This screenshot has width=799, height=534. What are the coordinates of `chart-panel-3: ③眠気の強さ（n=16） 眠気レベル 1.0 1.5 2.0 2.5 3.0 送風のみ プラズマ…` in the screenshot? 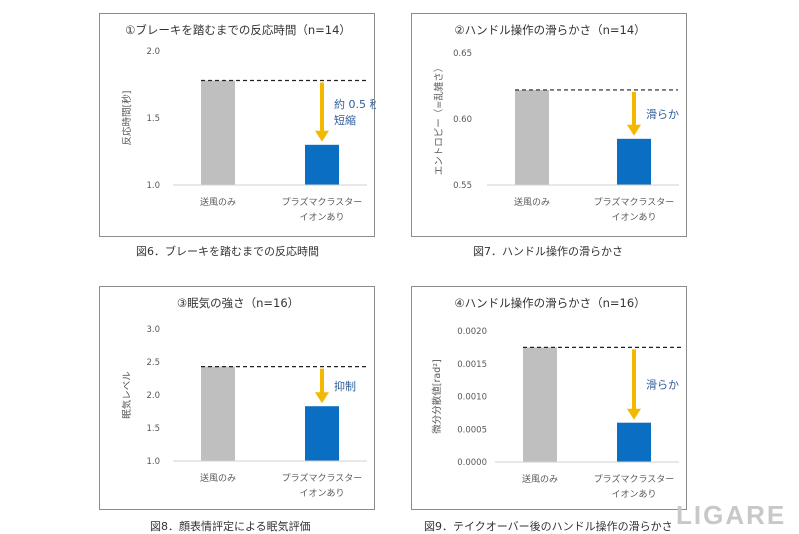 It's located at (237, 398).